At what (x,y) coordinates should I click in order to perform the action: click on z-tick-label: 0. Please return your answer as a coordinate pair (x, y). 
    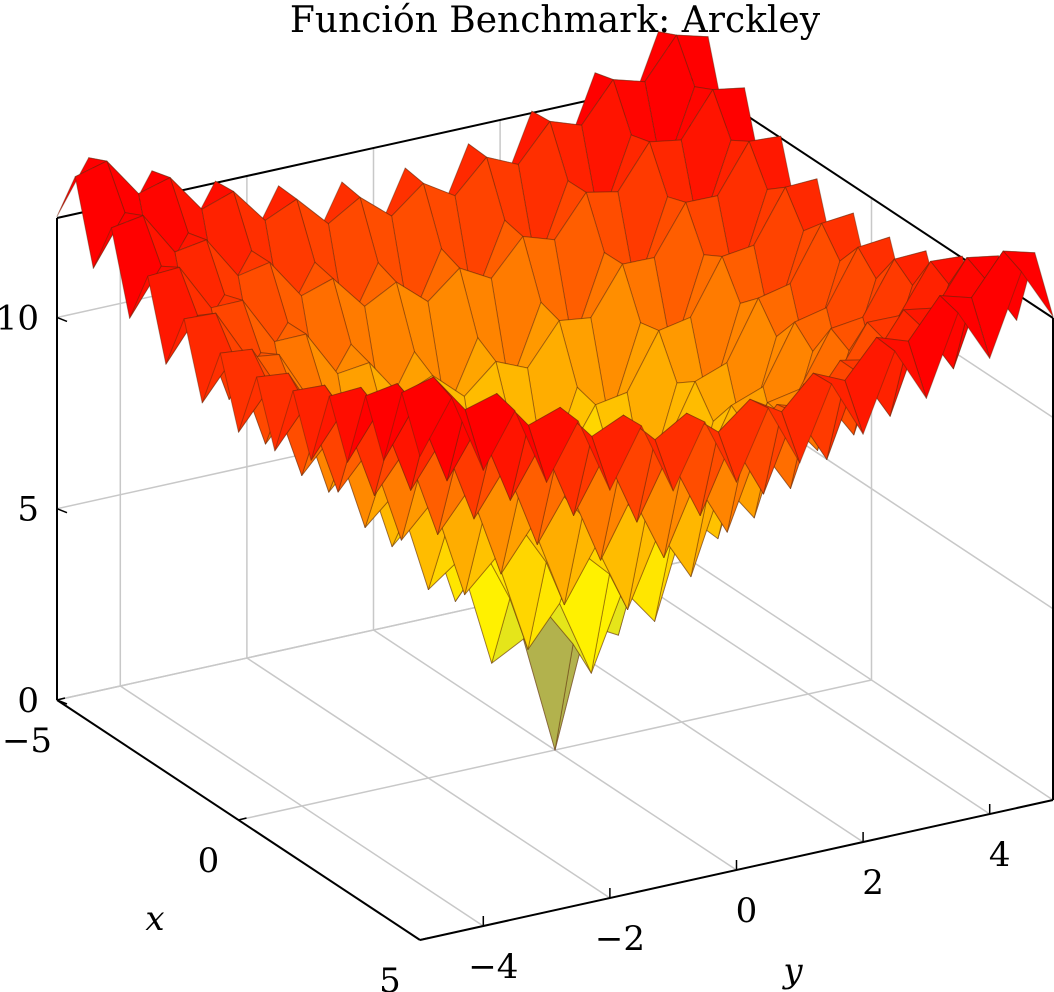
    Looking at the image, I should click on (28, 701).